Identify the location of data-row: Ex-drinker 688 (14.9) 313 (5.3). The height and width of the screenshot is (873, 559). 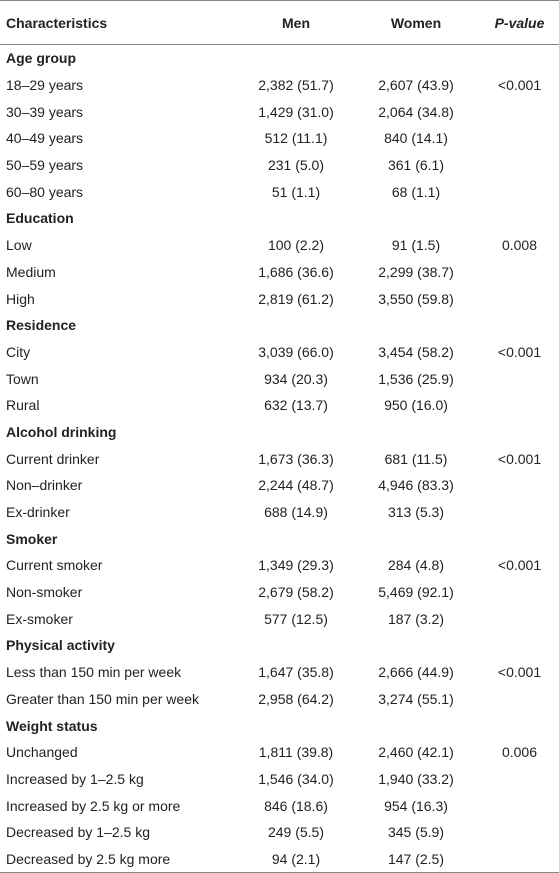
(279, 512).